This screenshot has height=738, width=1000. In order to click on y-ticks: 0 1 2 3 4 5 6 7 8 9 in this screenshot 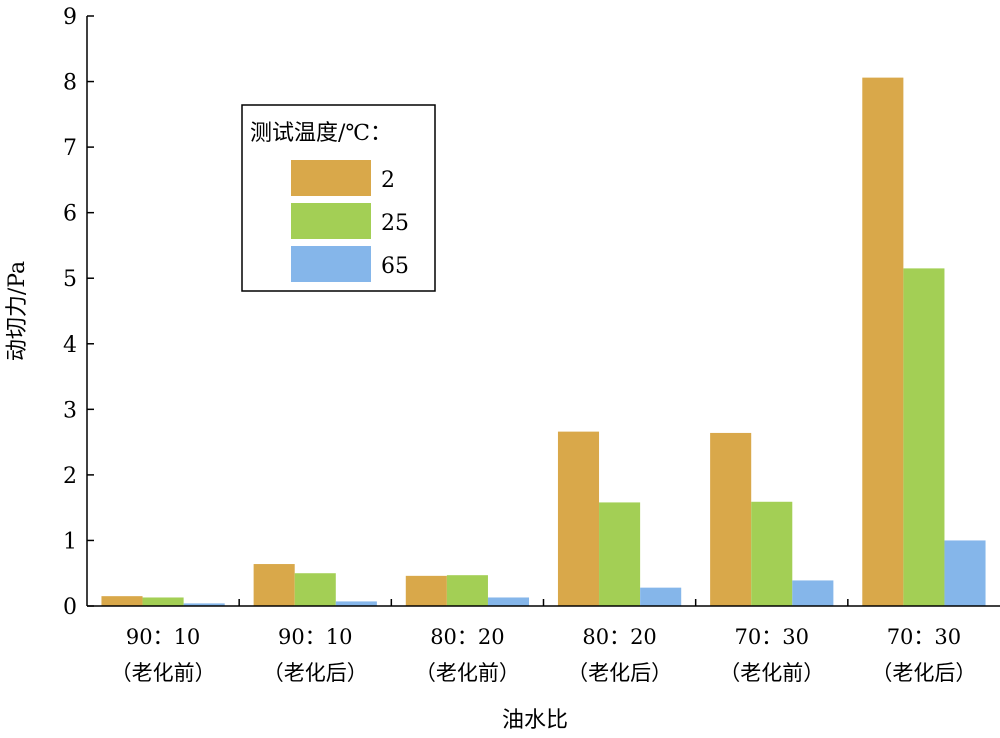, I will do `click(78, 312)`.